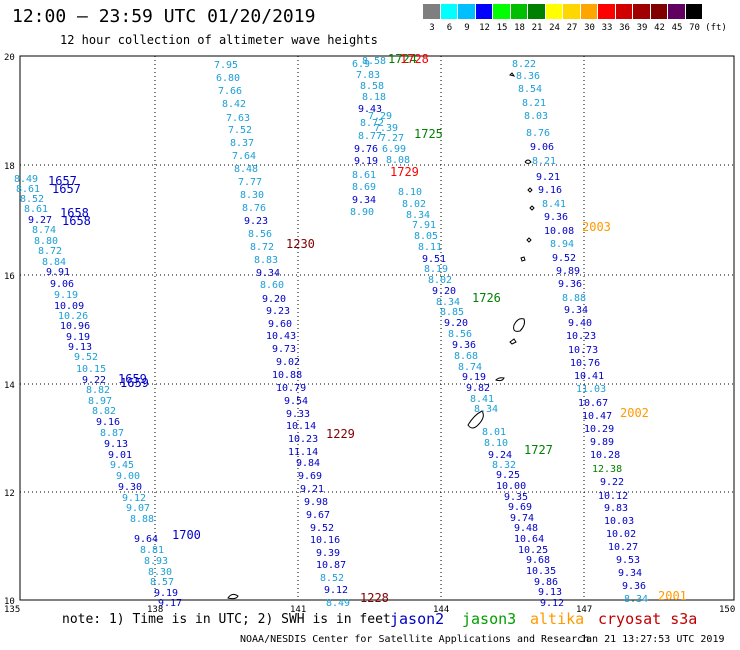 This screenshot has height=650, width=740. What do you see at coordinates (494, 432) in the screenshot?
I see `upper-track-value: 8.01` at bounding box center [494, 432].